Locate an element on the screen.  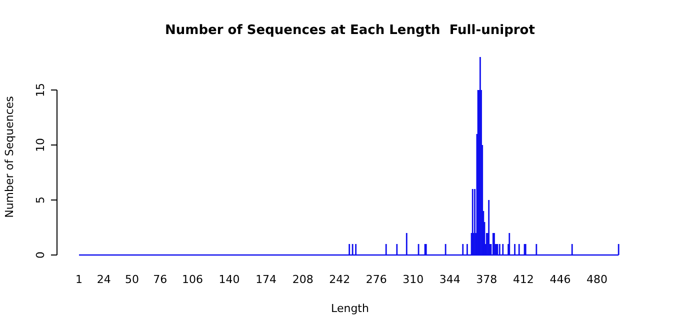
x-tick-label: 140 is located at coordinates (229, 279).